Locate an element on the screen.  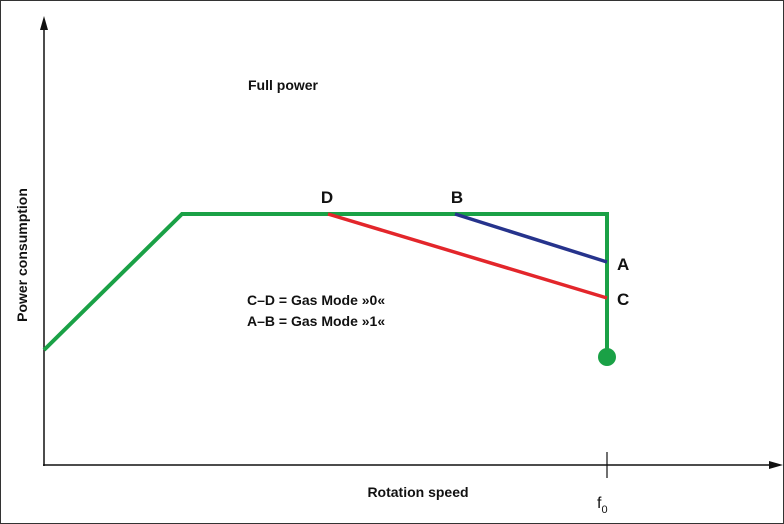
legend-text: C–D = Gas Mode »0« is located at coordinates (316, 300).